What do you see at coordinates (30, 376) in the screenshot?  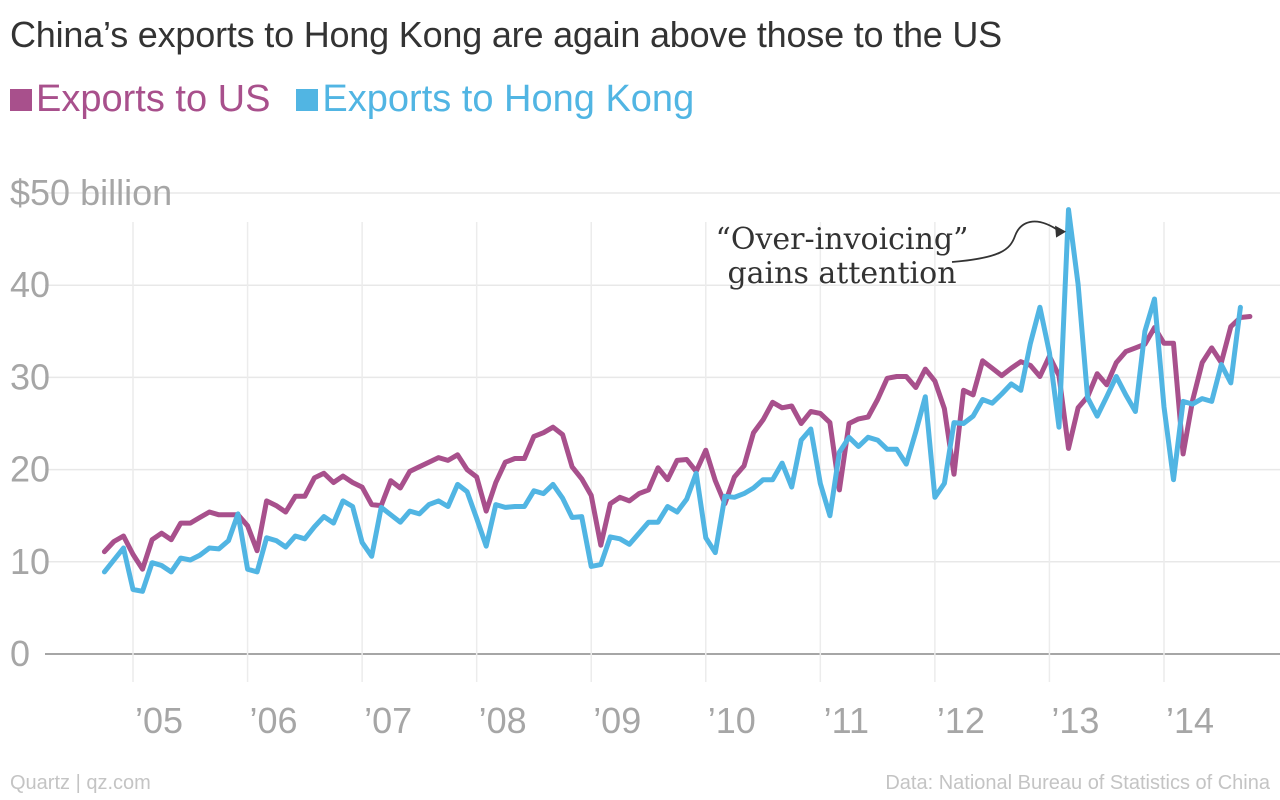 I see `y-tick-label: 30` at bounding box center [30, 376].